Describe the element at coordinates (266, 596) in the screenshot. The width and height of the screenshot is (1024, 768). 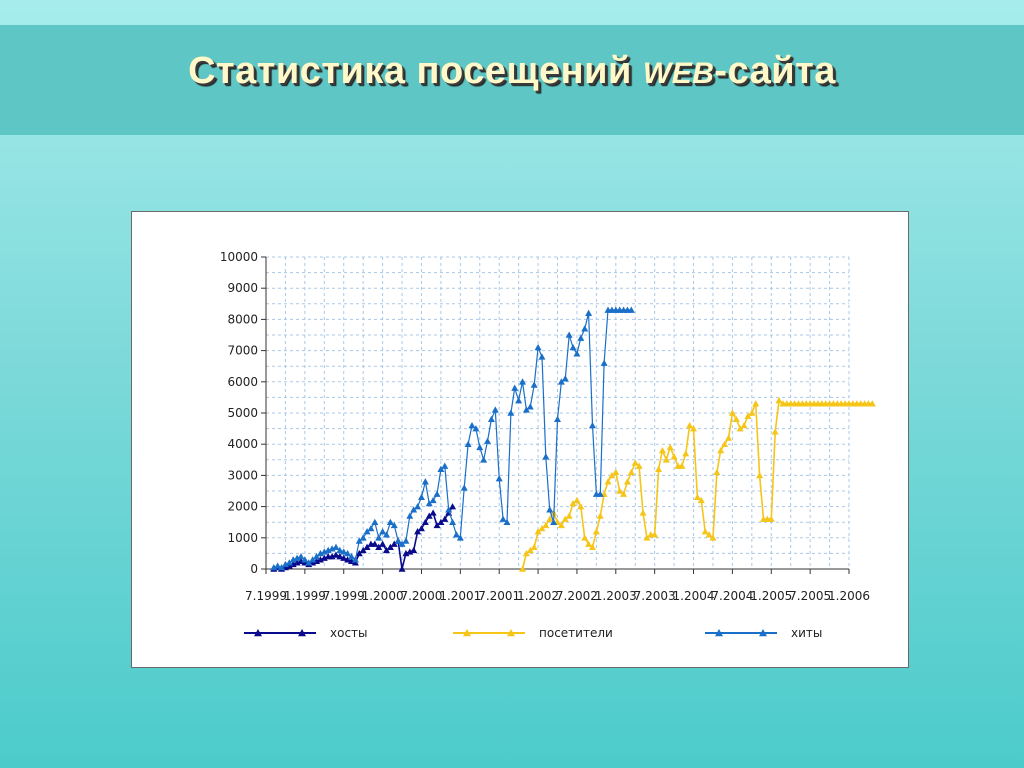
I see `x-tick-label: 7.1999` at that location.